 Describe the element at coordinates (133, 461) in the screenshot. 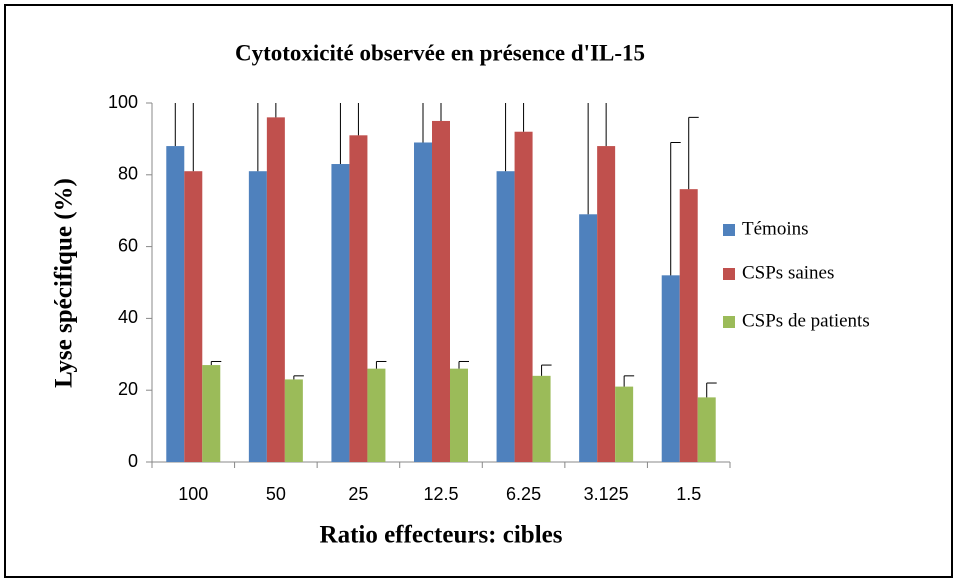

I see `y-tick-label: 0` at that location.